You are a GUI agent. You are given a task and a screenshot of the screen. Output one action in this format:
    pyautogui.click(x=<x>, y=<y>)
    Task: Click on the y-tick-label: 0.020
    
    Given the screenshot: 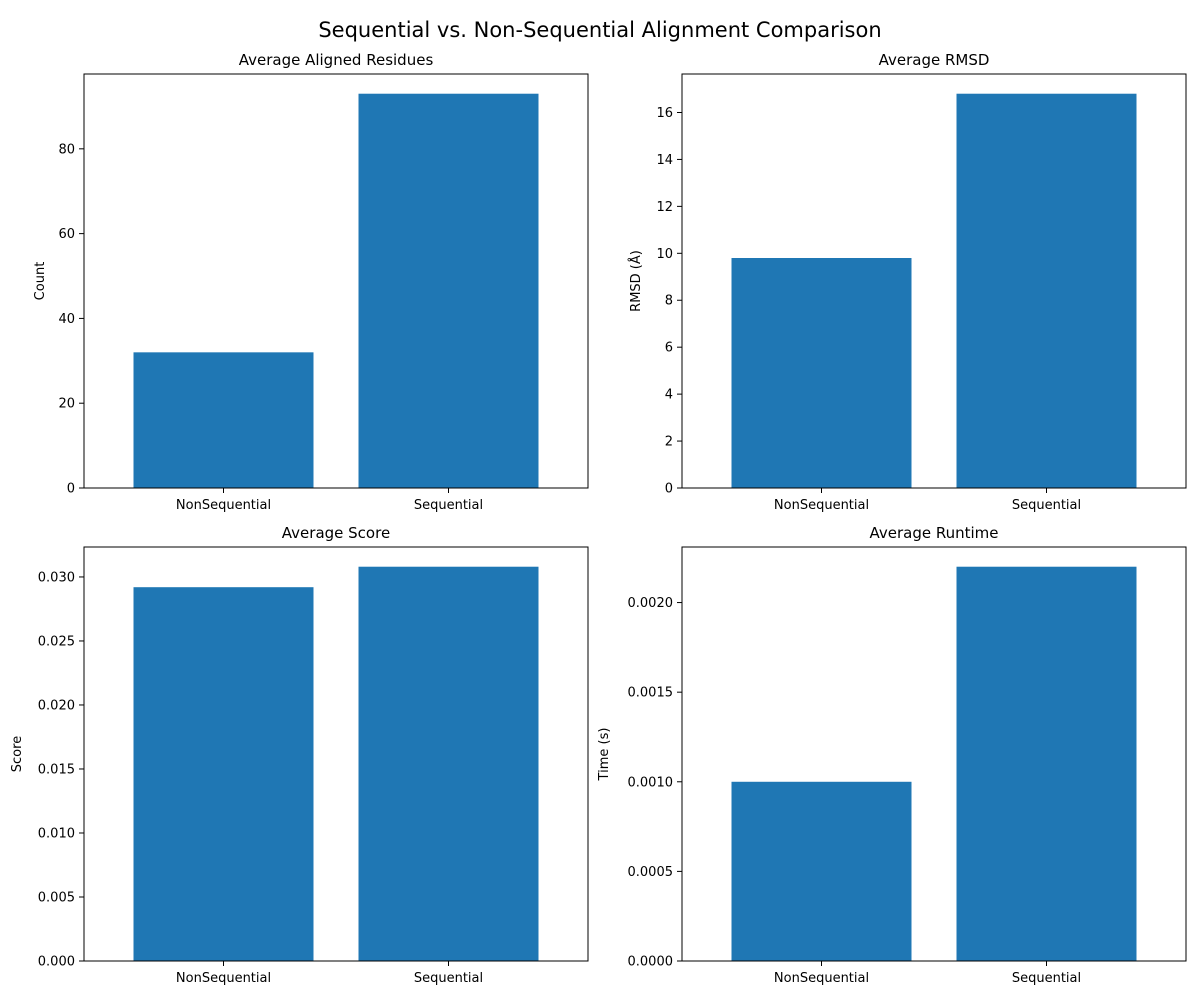 What is the action you would take?
    pyautogui.click(x=56, y=705)
    